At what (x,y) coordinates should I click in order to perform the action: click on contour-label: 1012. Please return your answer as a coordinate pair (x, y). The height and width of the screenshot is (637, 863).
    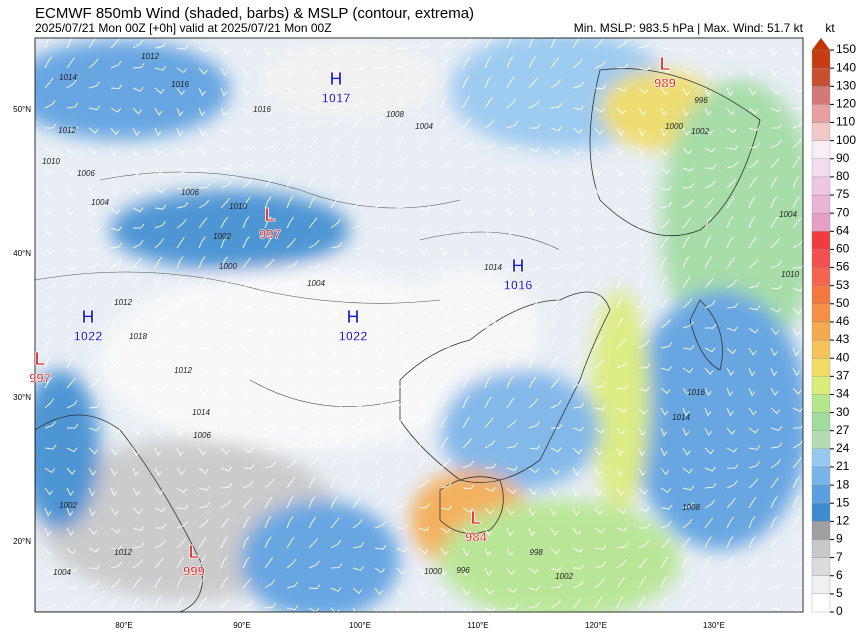
    Looking at the image, I should click on (67, 130).